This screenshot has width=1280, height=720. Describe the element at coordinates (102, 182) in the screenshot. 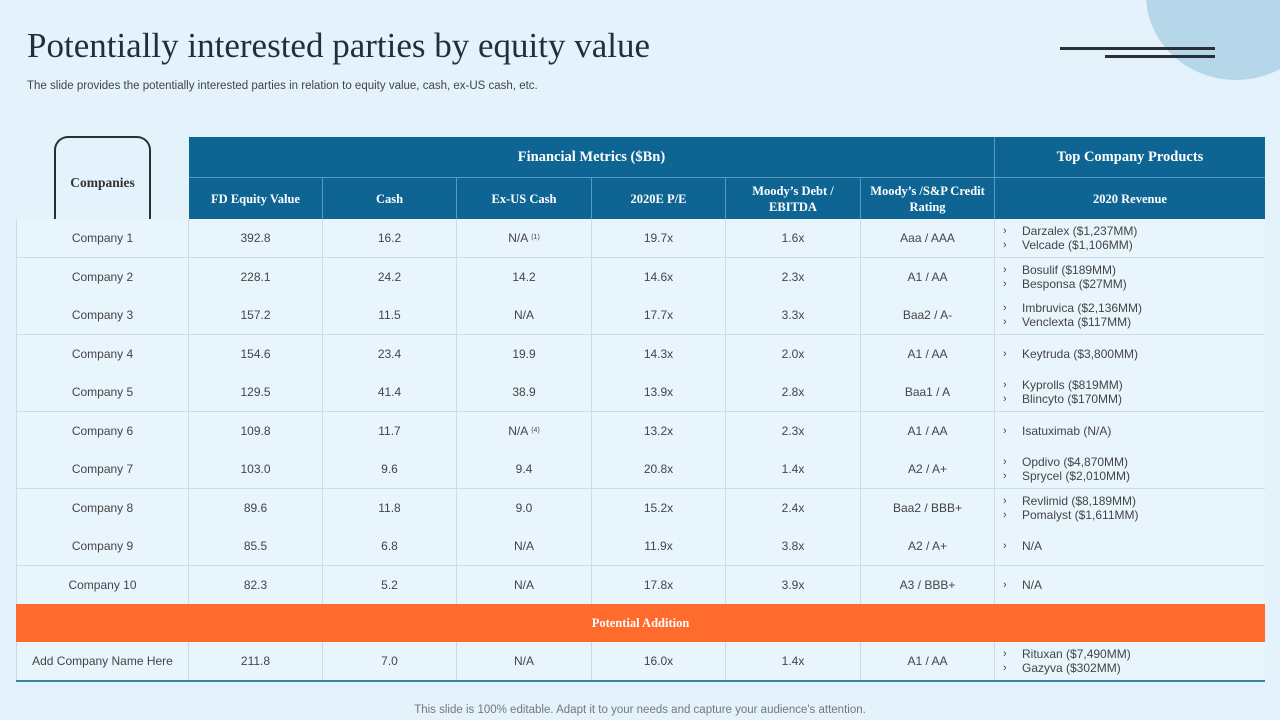

I see `companies-label: Companies` at that location.